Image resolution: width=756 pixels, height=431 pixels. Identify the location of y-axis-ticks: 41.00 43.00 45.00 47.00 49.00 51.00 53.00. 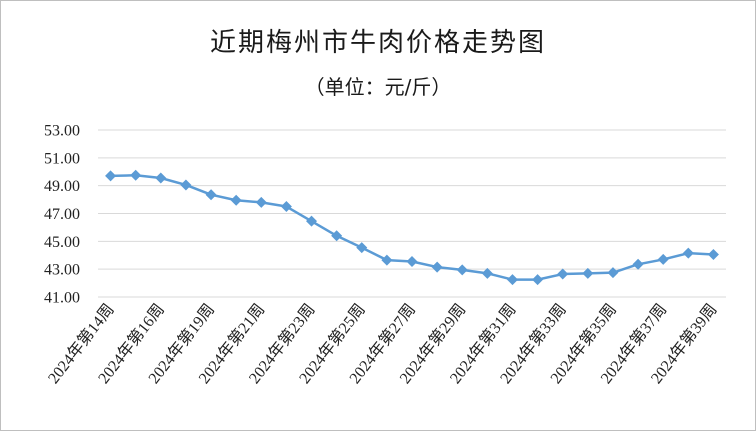
(62, 215).